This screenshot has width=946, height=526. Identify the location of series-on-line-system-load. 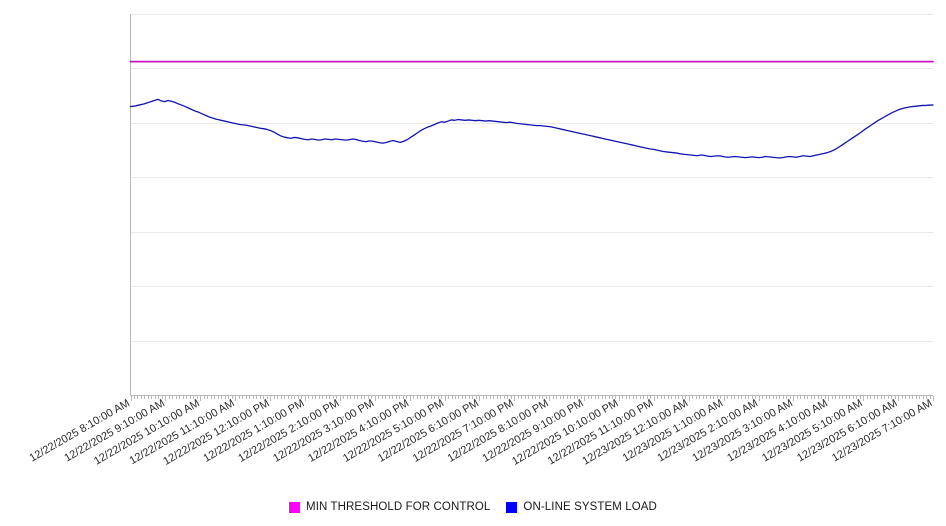
(531, 128).